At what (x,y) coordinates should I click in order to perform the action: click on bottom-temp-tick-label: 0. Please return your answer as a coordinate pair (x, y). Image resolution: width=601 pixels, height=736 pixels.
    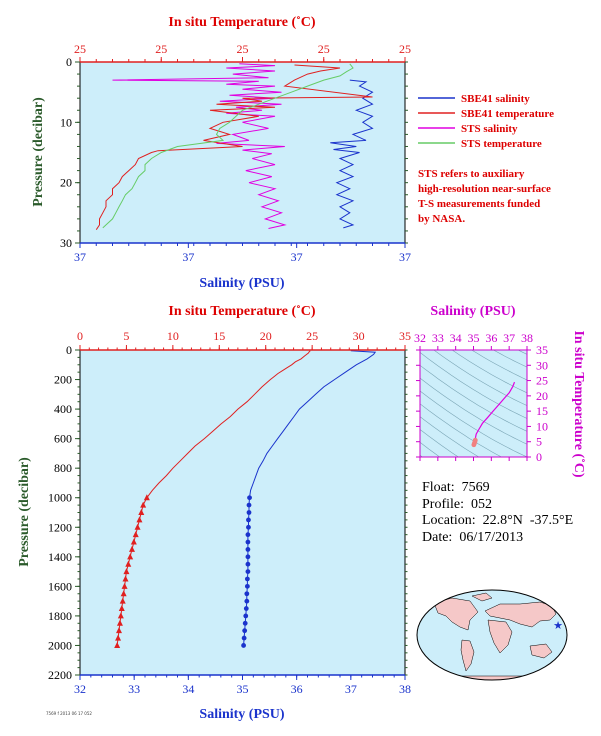
    Looking at the image, I should click on (80, 336).